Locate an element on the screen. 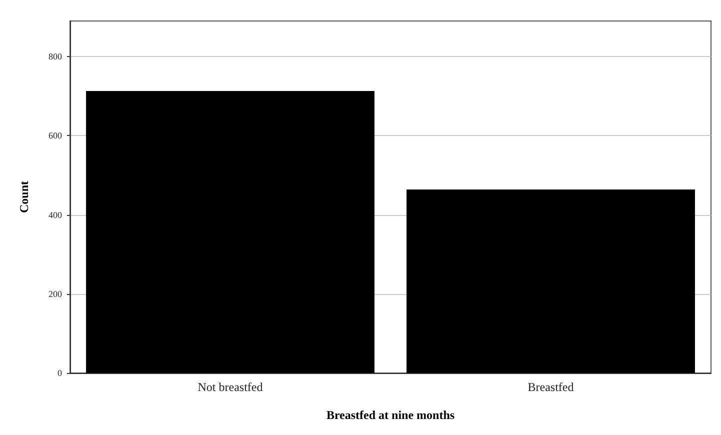 This screenshot has width=721, height=435. x-tick-label: Not breastfed is located at coordinates (230, 387).